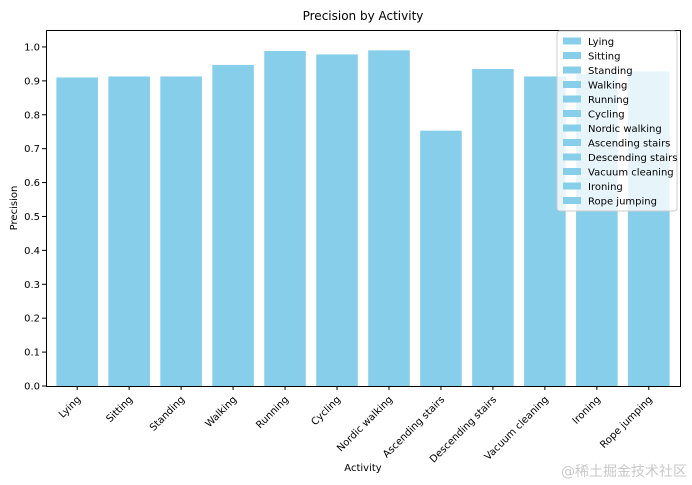 The height and width of the screenshot is (485, 692). I want to click on bar-walking, so click(233, 225).